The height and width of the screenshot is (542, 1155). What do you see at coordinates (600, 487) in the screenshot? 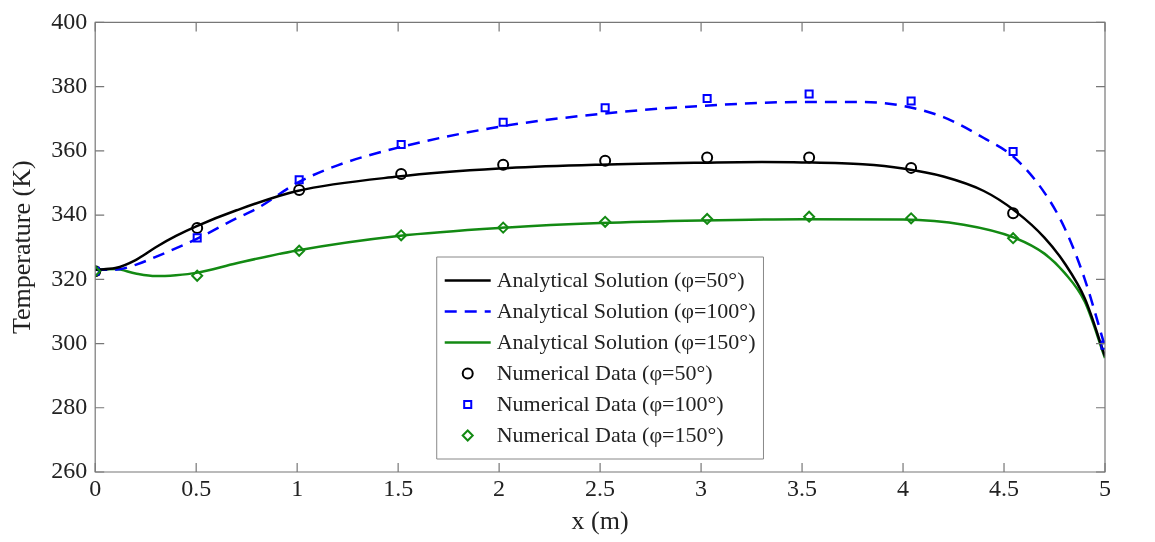
I see `x-tick-label: 2.5` at bounding box center [600, 487].